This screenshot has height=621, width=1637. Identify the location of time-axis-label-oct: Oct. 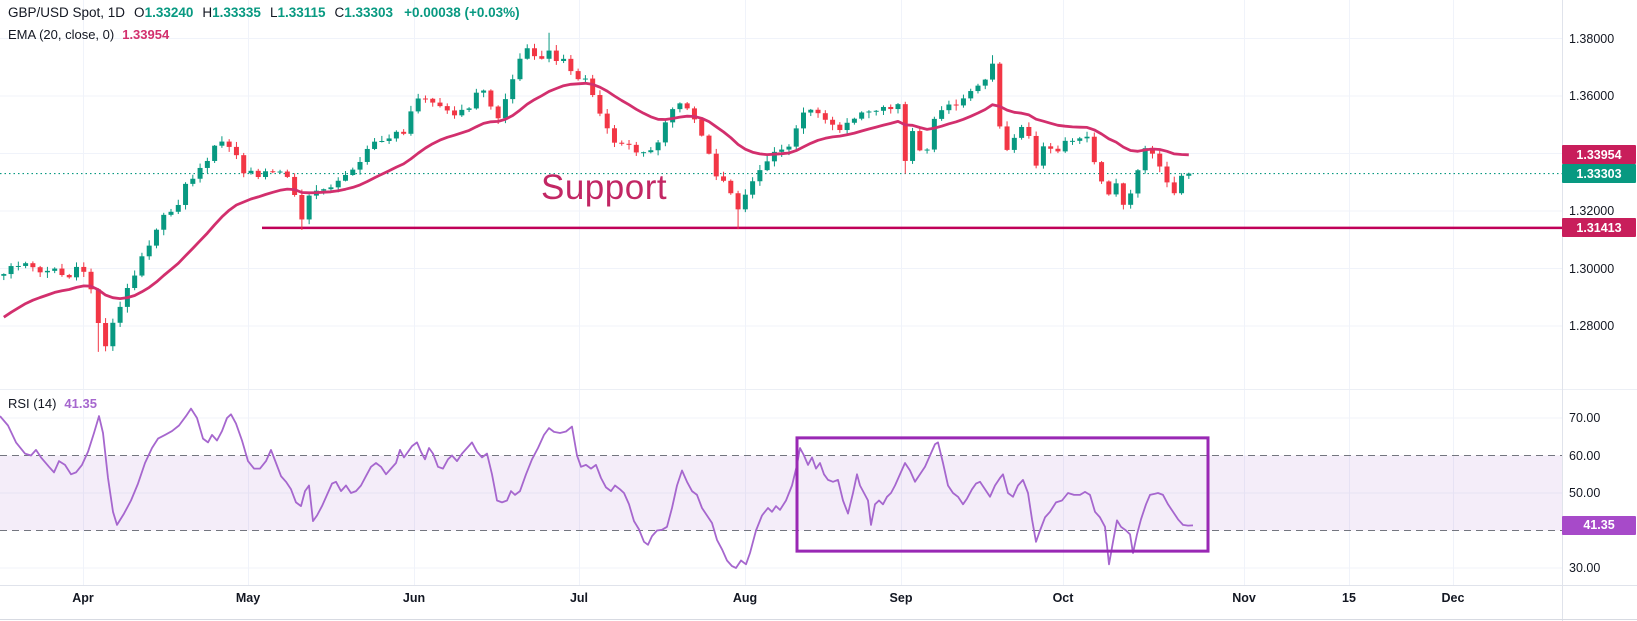
(1063, 598).